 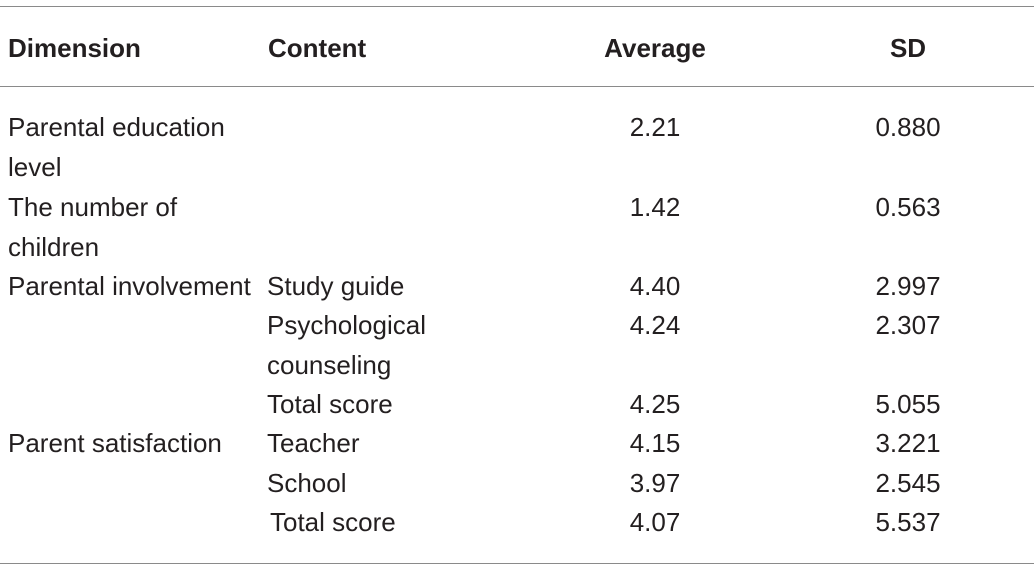 I want to click on row-4-sd: 5.055, so click(x=908, y=404).